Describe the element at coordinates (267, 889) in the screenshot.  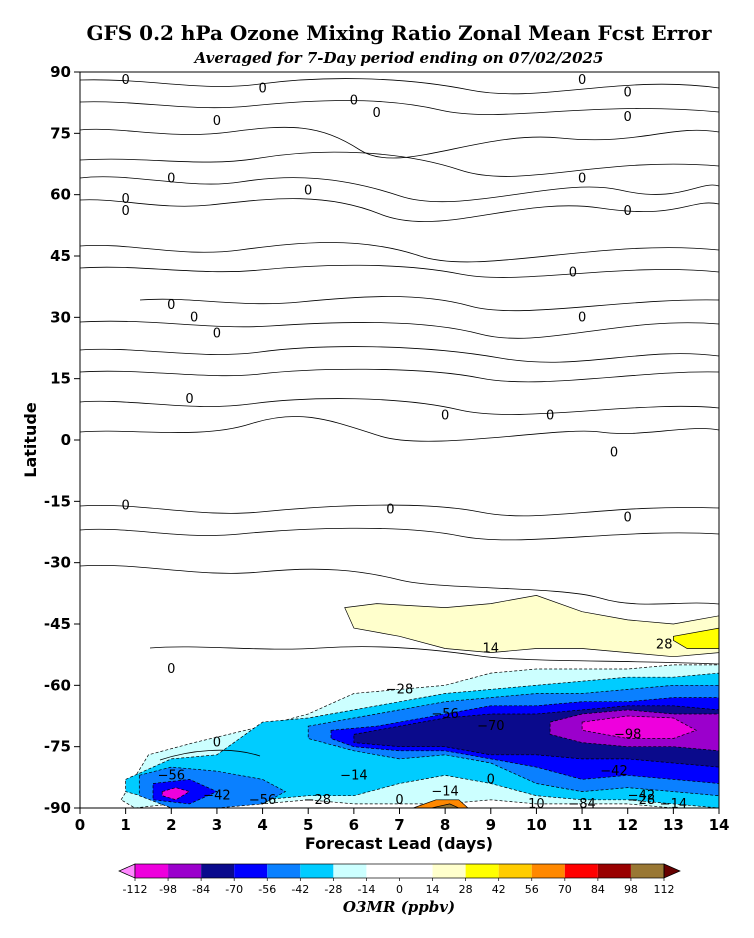
I see `colorbar-label-4: -56` at that location.